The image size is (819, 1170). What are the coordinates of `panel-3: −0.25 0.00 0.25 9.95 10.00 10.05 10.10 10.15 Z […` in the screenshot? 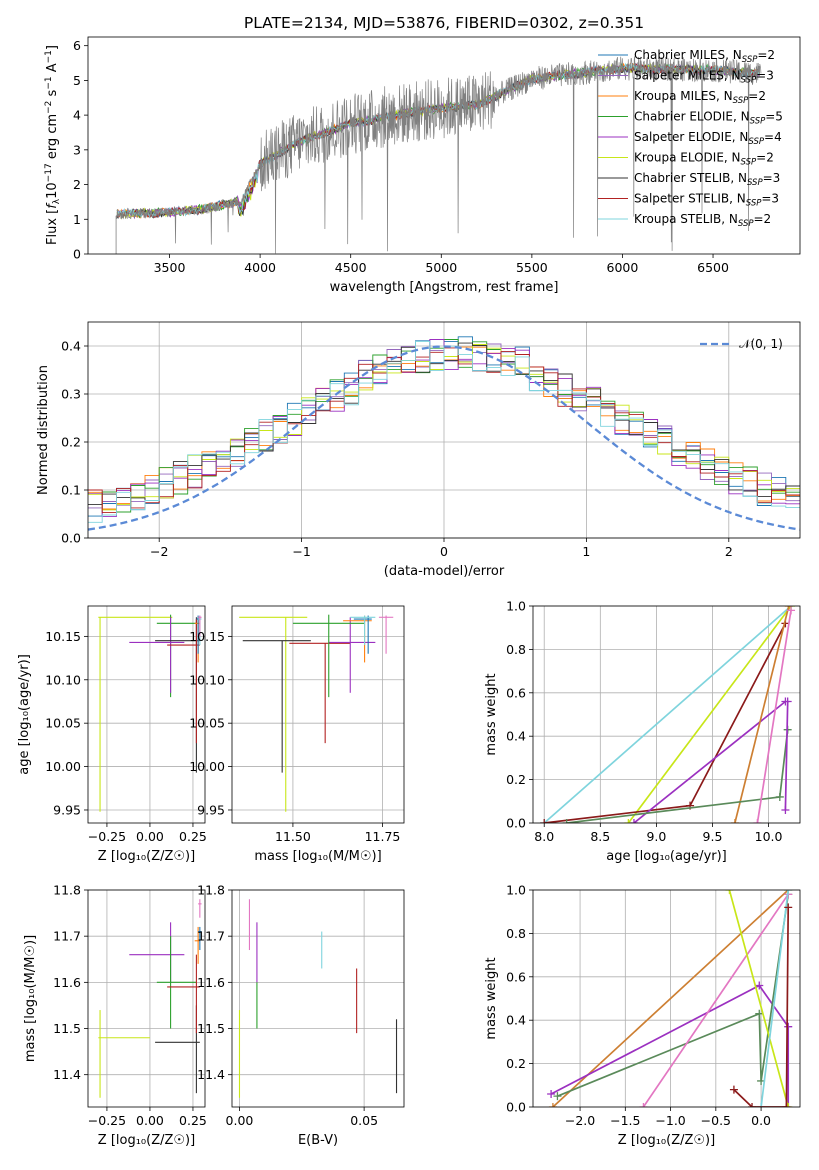 It's located at (112, 734).